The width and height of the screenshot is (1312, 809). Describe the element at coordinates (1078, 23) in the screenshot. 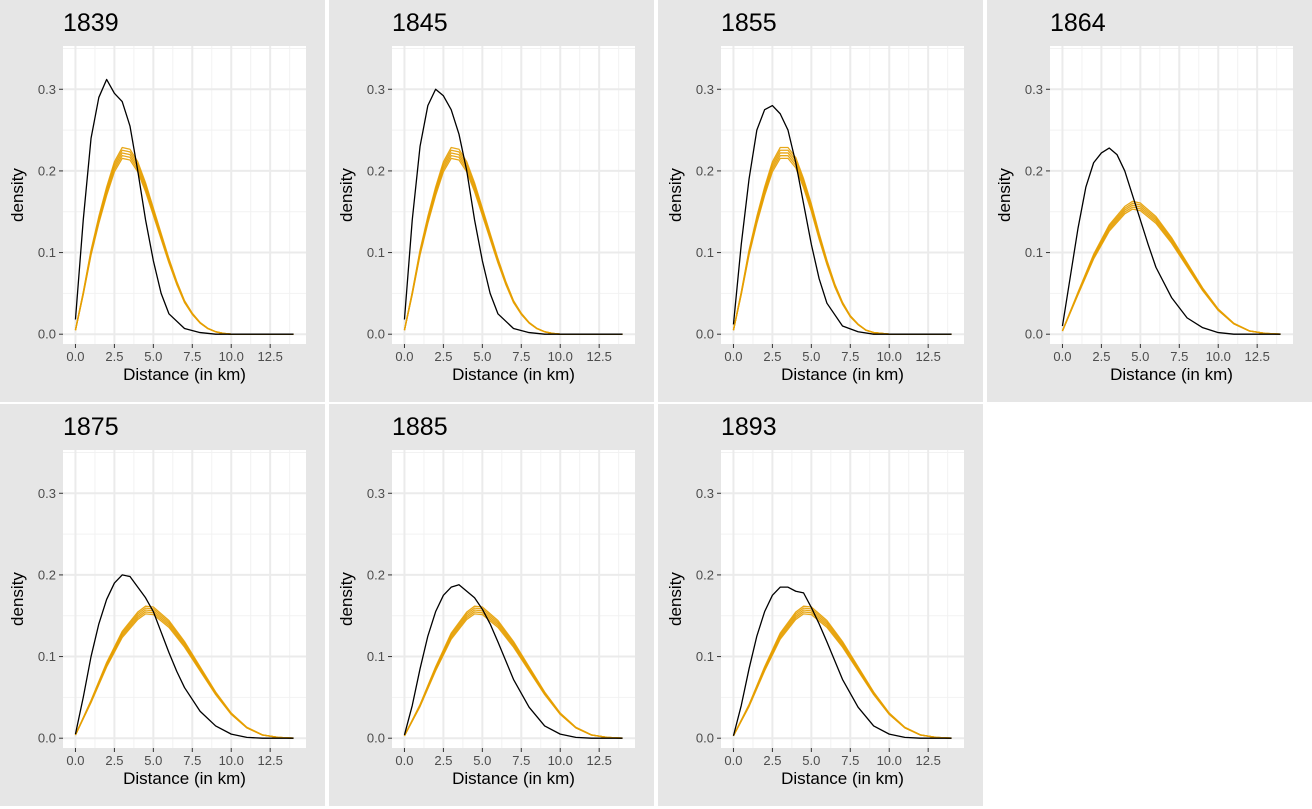

I see `panel-title: 1864` at that location.